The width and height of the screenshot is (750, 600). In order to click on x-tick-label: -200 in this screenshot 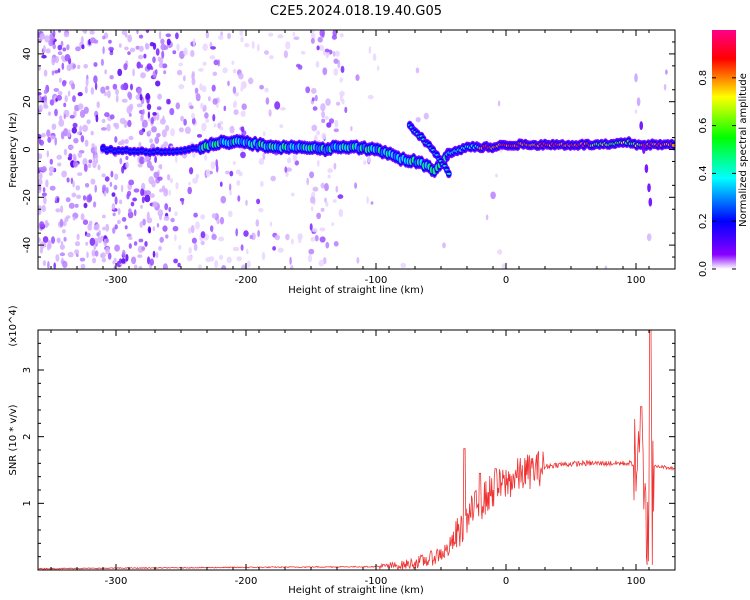, I will do `click(246, 581)`.